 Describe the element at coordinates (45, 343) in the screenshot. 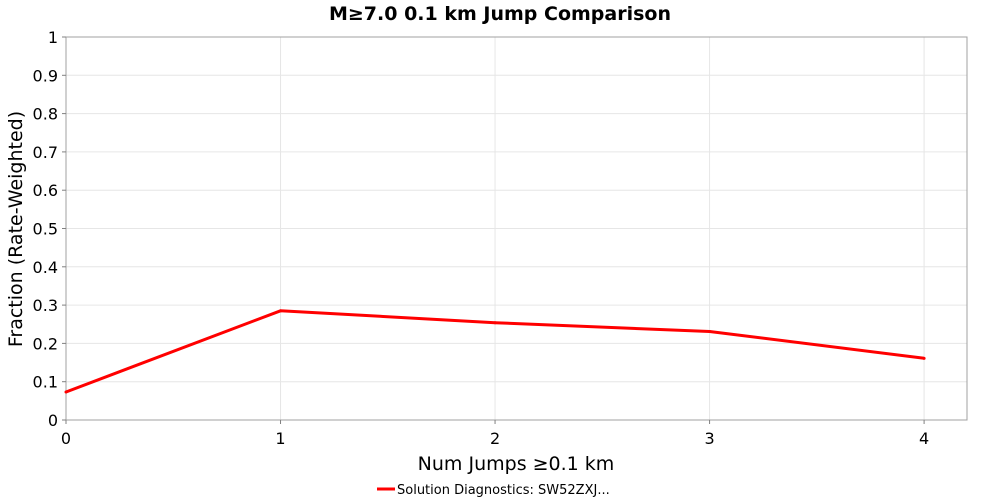

I see `y-tick-label: 0.2` at that location.